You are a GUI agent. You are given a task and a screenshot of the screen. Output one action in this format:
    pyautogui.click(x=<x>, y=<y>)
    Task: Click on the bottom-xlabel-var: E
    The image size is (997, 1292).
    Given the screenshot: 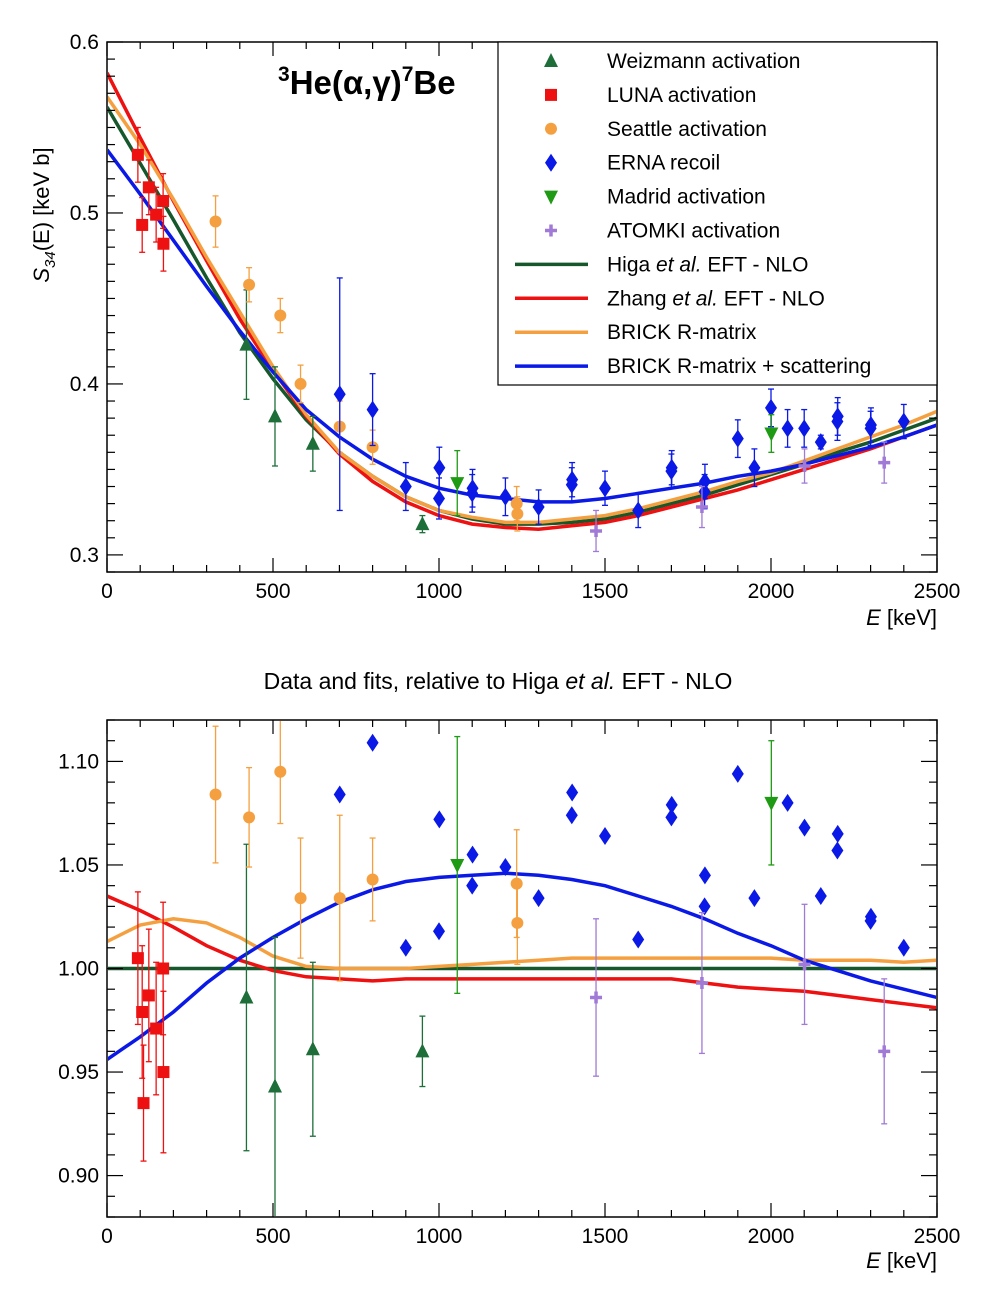 What is the action you would take?
    pyautogui.click(x=873, y=1260)
    